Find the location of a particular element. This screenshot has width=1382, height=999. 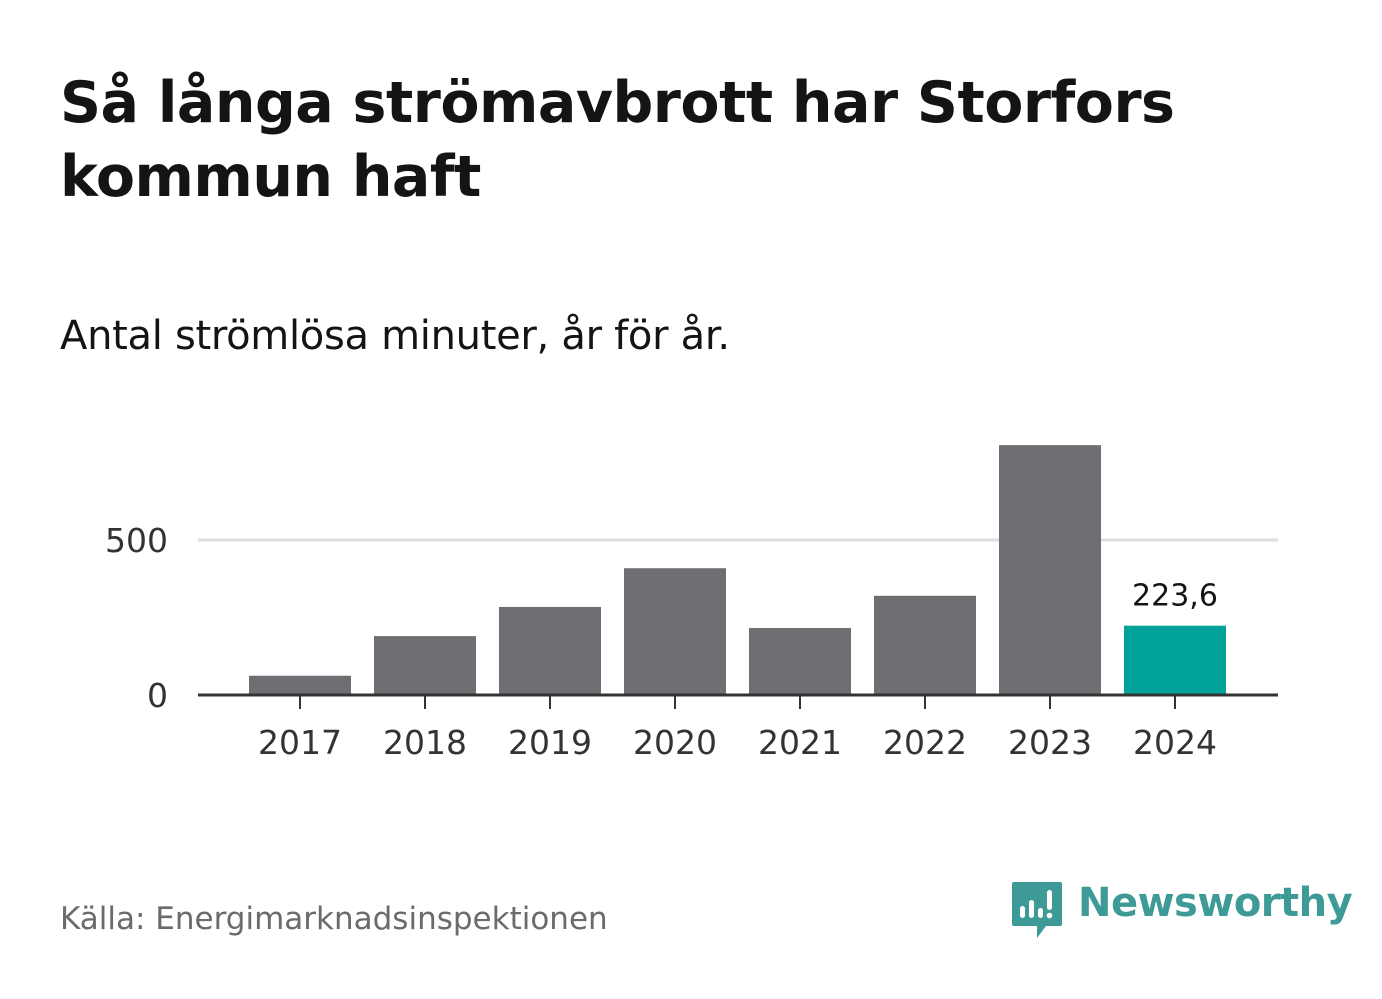

bar-chart-speech-bubble-icon is located at coordinates (1037, 910).